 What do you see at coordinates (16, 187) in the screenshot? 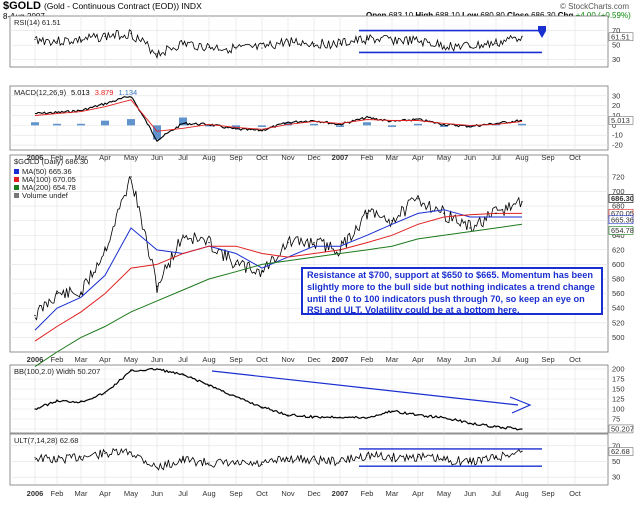
I see `legend-swatch` at bounding box center [16, 187].